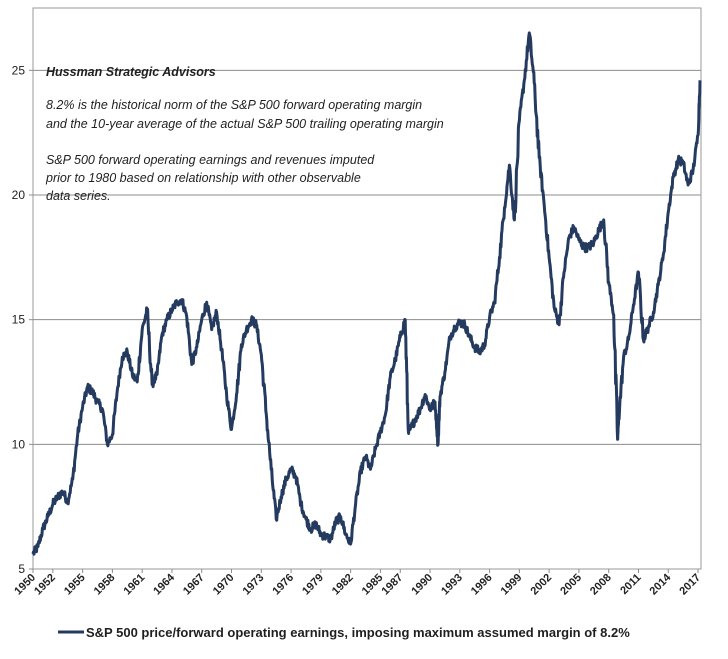 This screenshot has width=728, height=659. I want to click on source-label: Hussman Strategic Advisors, so click(131, 72).